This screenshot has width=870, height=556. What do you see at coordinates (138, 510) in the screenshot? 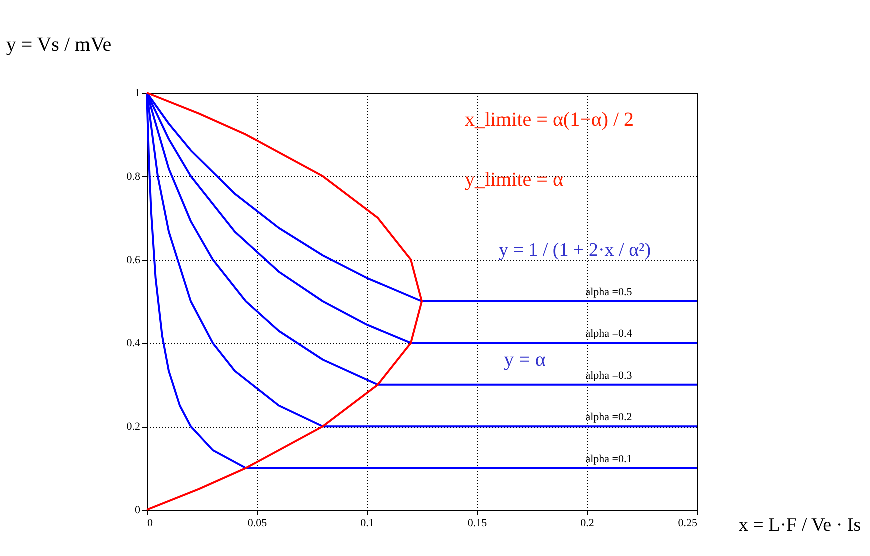
I see `y-tick-label: 0` at bounding box center [138, 510].